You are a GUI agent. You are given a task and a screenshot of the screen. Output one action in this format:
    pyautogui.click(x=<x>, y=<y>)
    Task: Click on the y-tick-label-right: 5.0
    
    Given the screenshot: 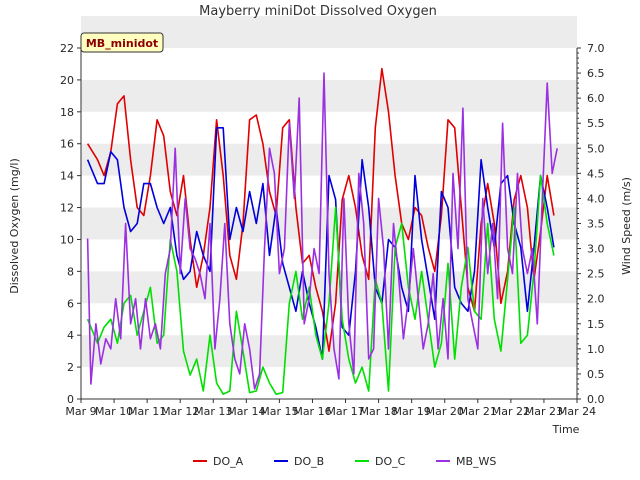 What is the action you would take?
    pyautogui.click(x=596, y=148)
    